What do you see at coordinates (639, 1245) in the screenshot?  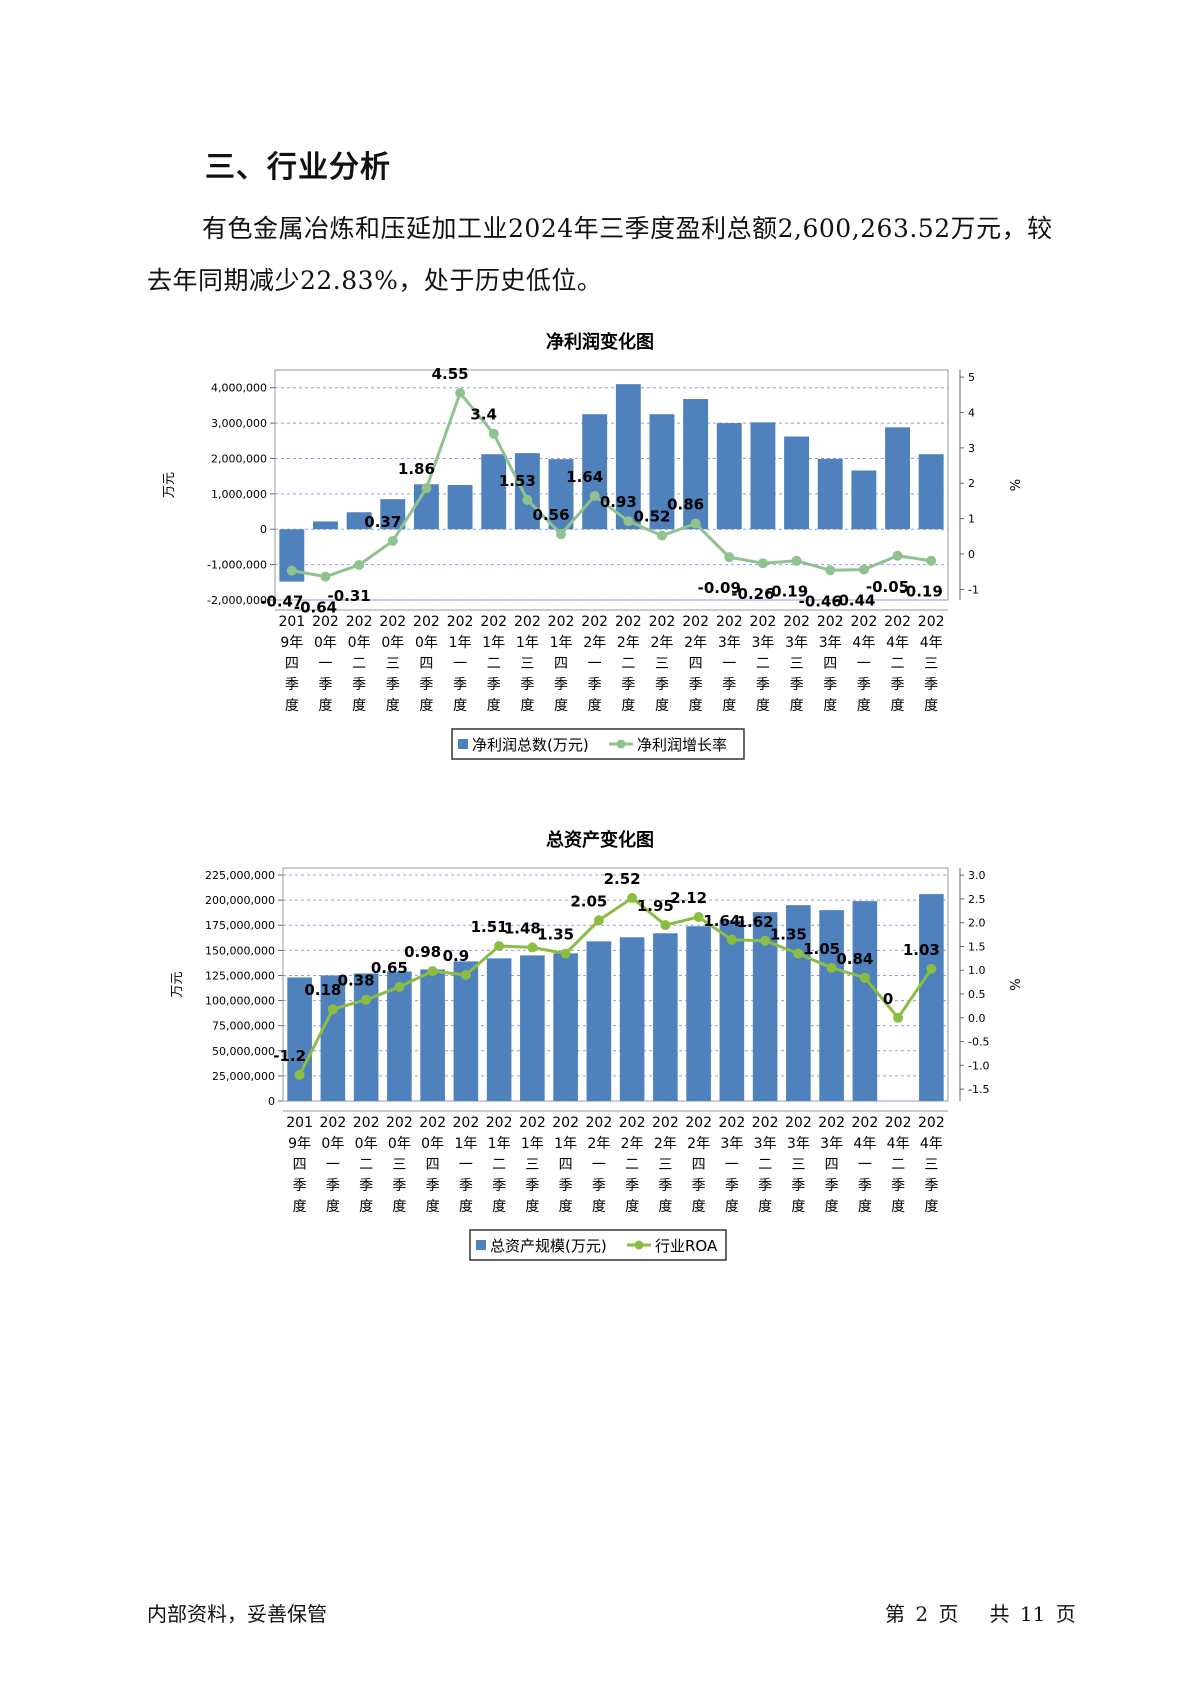 I see `legend-line-marker` at bounding box center [639, 1245].